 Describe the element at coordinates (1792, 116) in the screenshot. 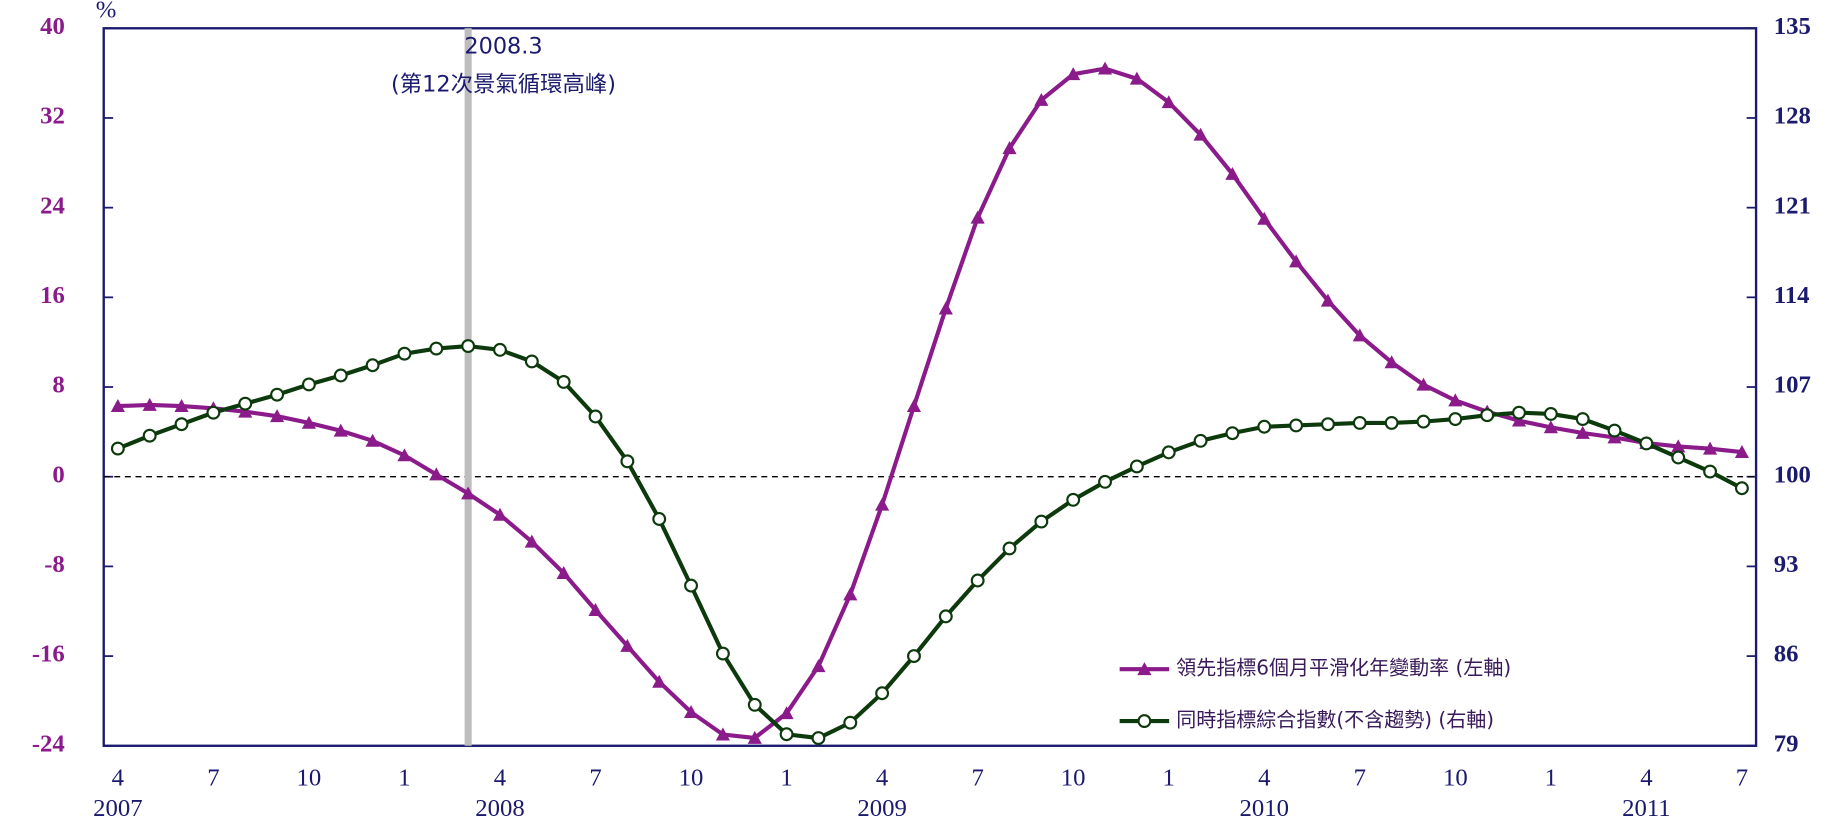

I see `y2-tick-label: 128` at that location.